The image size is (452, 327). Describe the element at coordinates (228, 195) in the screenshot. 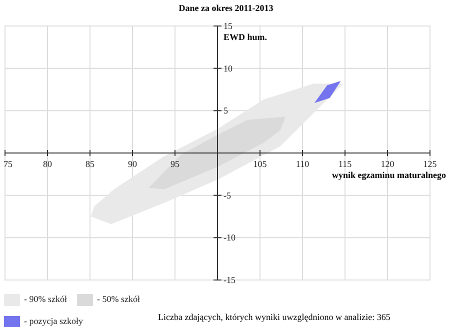

I see `y-tick-label: -5` at that location.